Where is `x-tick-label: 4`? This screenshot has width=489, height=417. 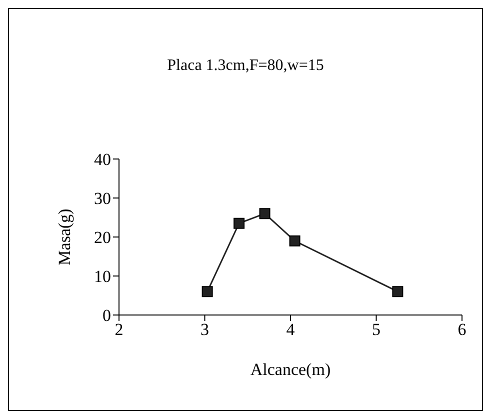 x-tick-label: 4 is located at coordinates (291, 330).